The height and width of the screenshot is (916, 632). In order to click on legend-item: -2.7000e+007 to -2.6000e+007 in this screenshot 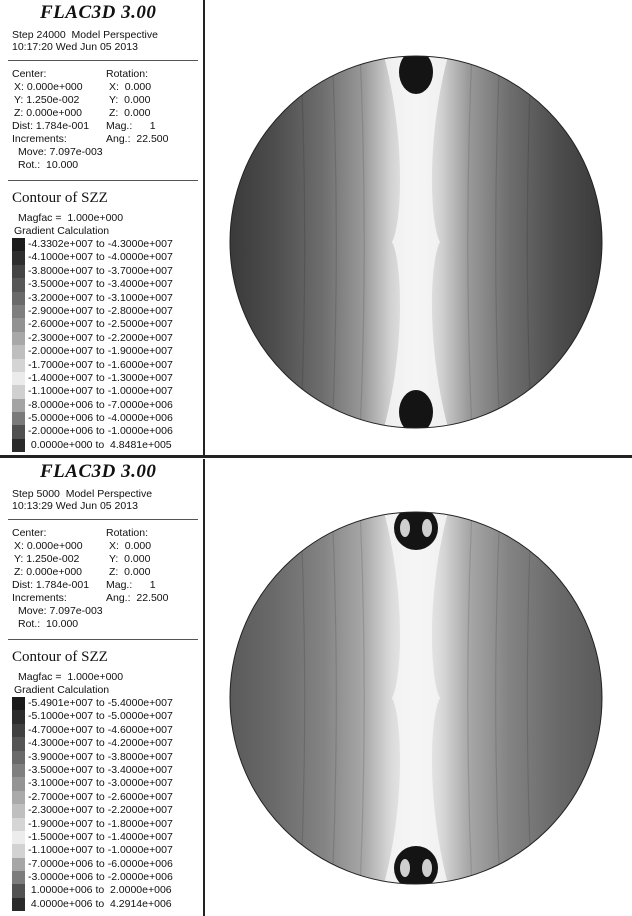, I will do `click(107, 797)`.